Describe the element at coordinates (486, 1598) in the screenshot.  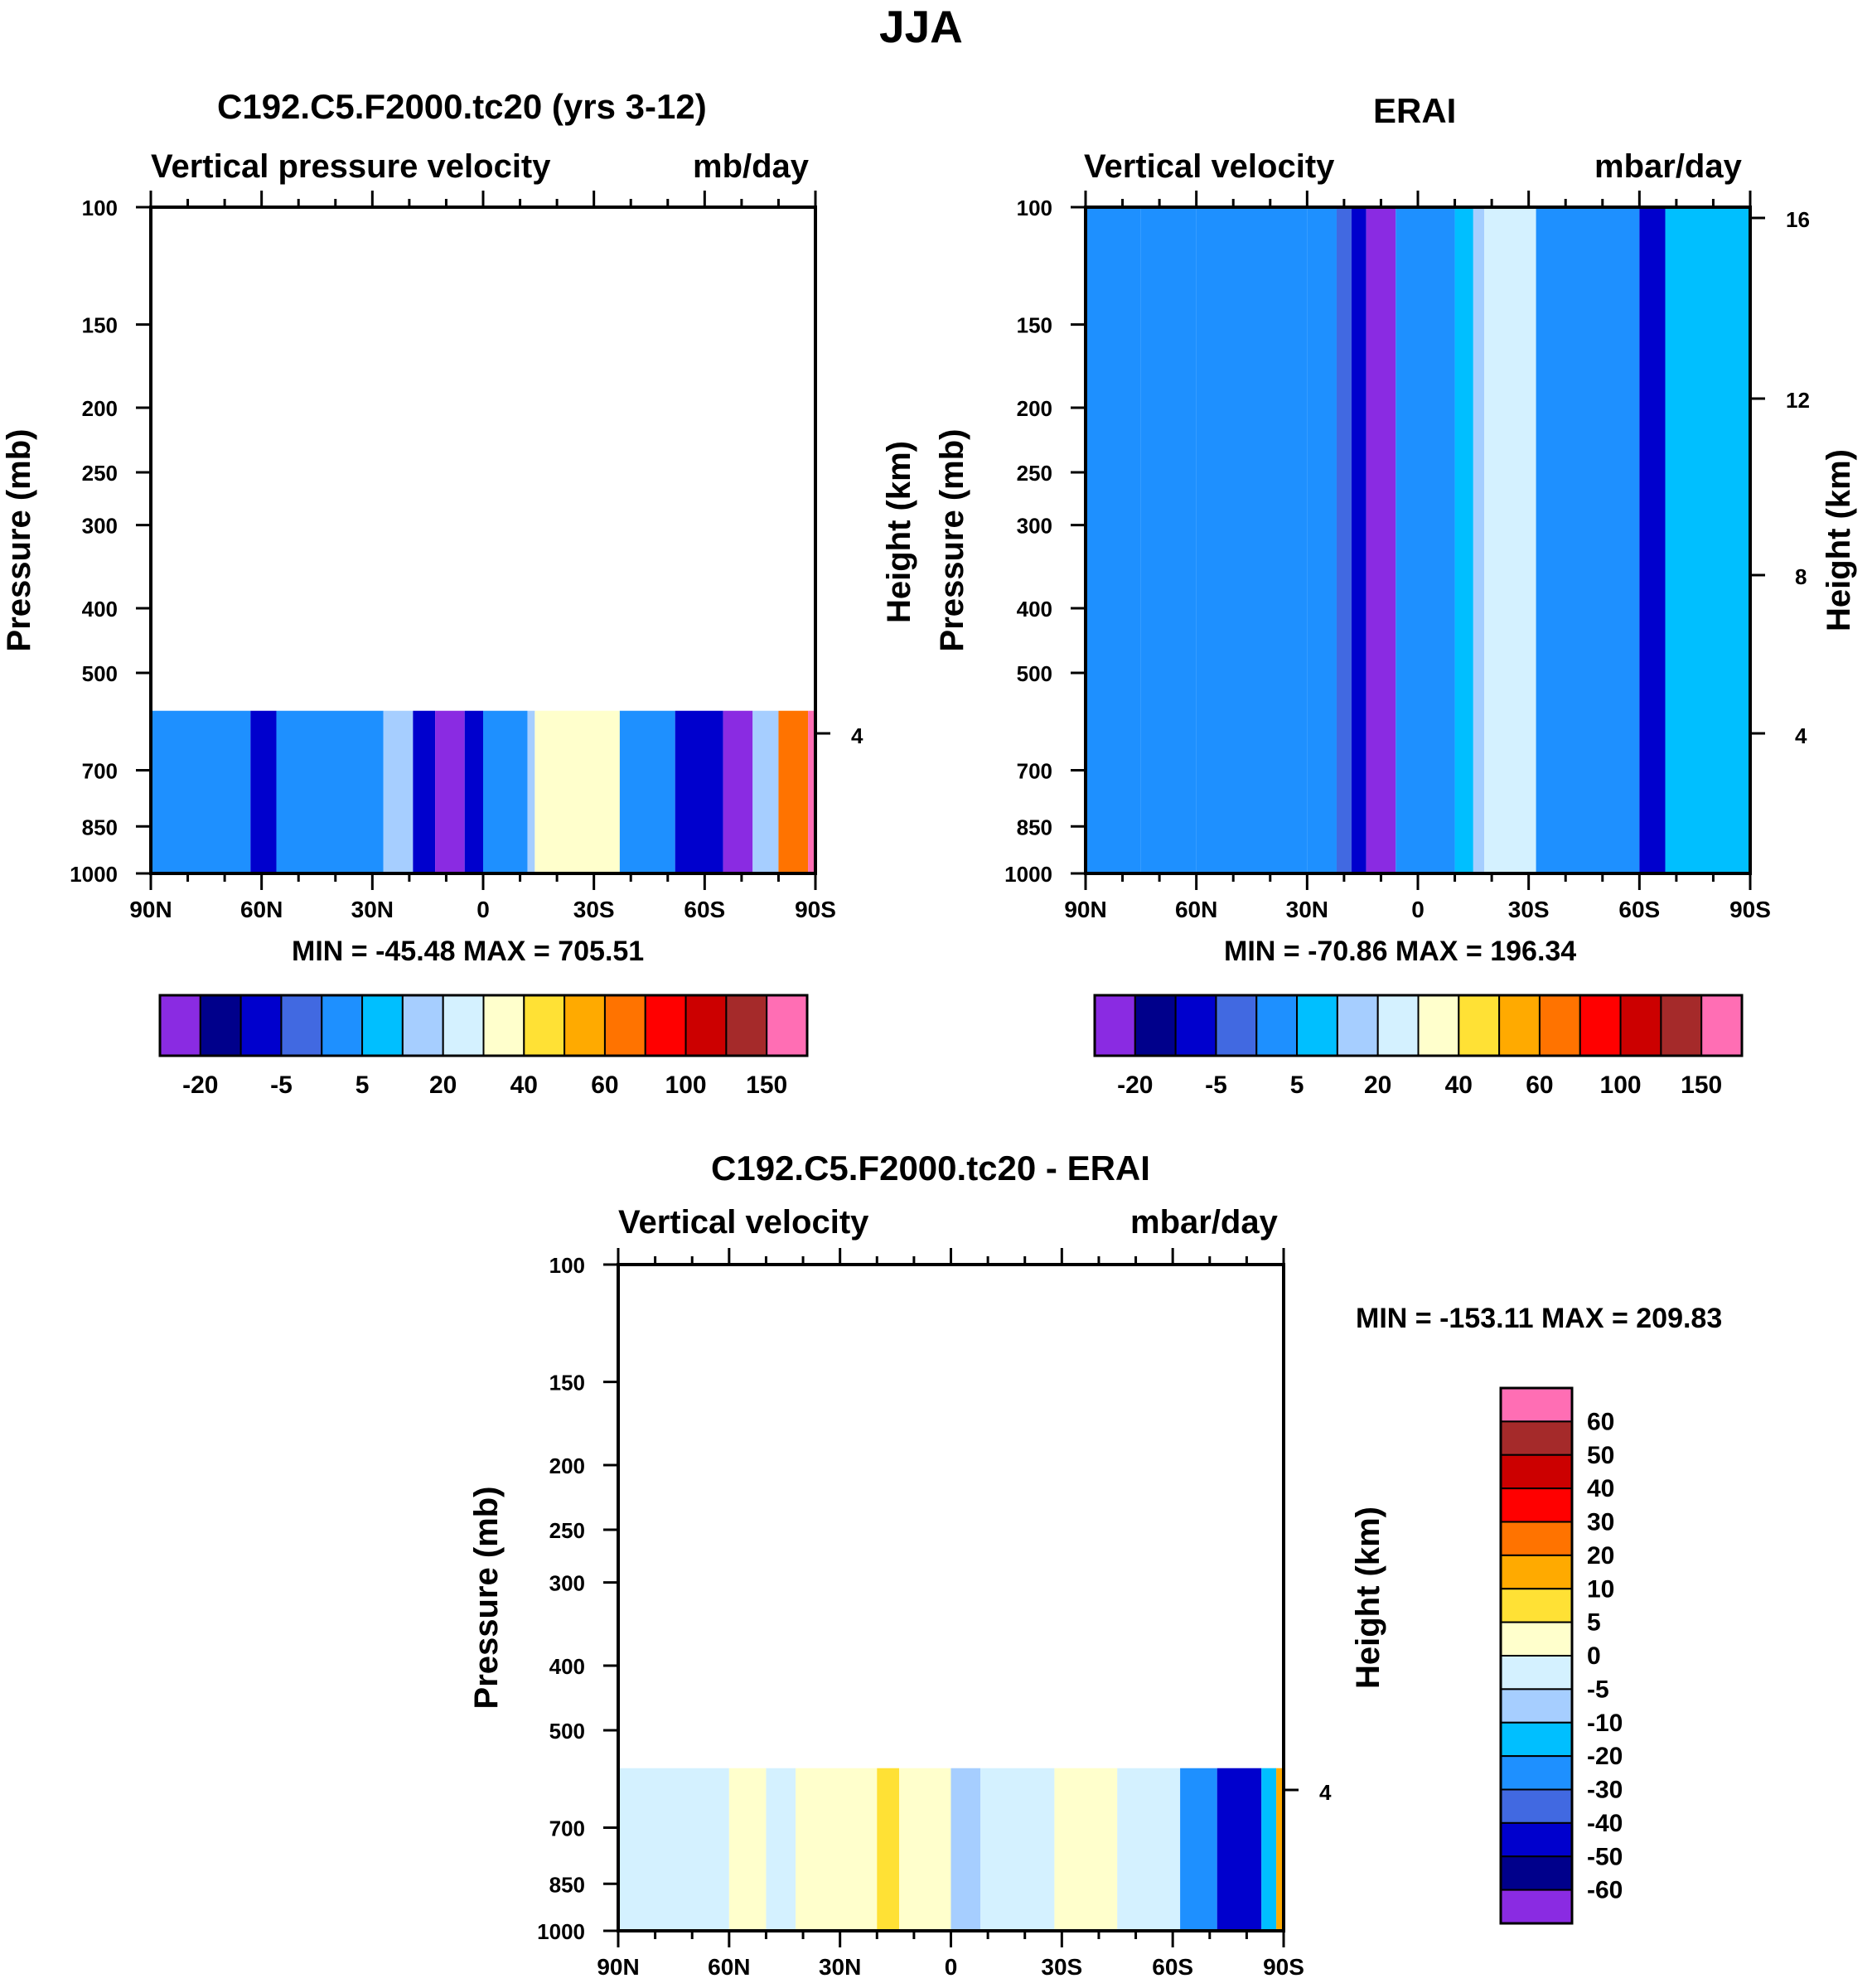
I see `panel-diff-ylabel: Pressure (mb)` at that location.